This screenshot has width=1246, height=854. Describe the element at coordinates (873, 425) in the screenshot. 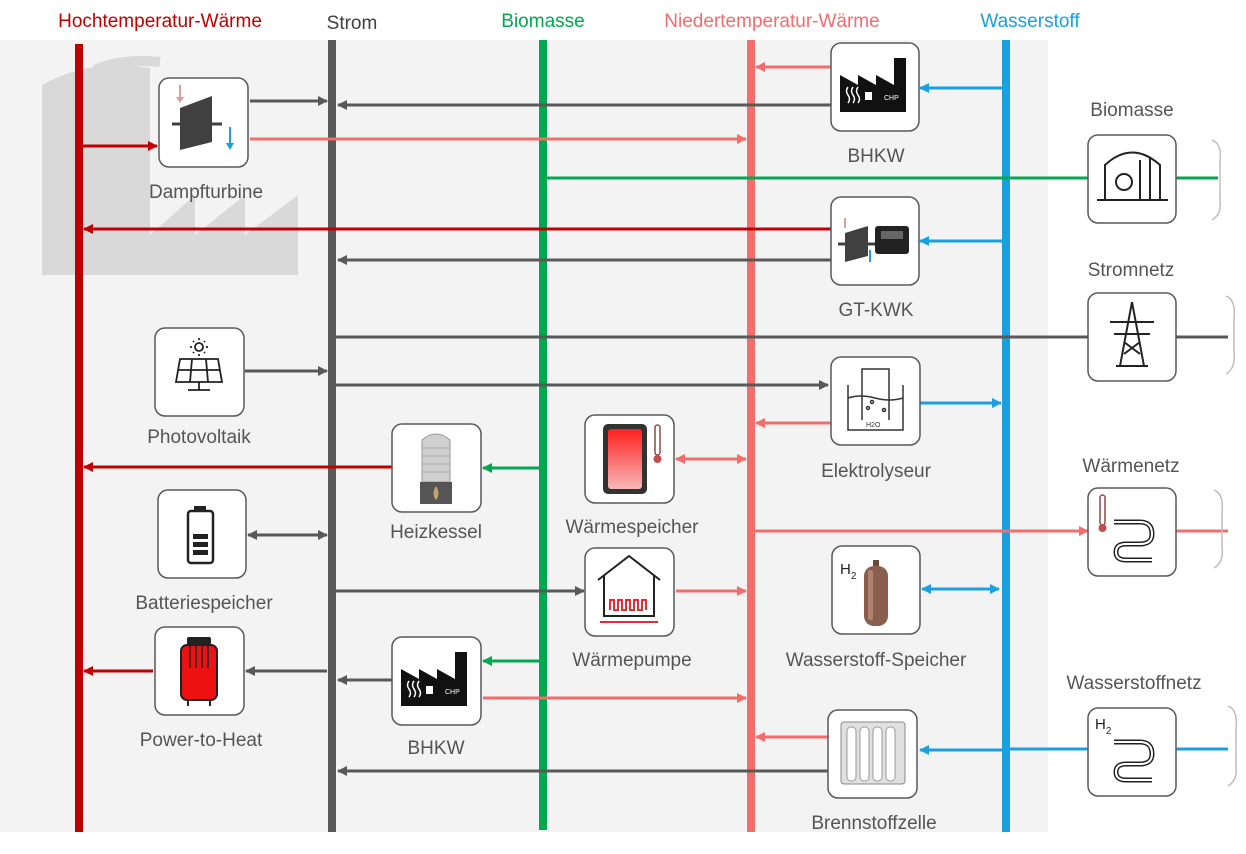

I see `elektrolyseur-h2o-text: H2O` at that location.